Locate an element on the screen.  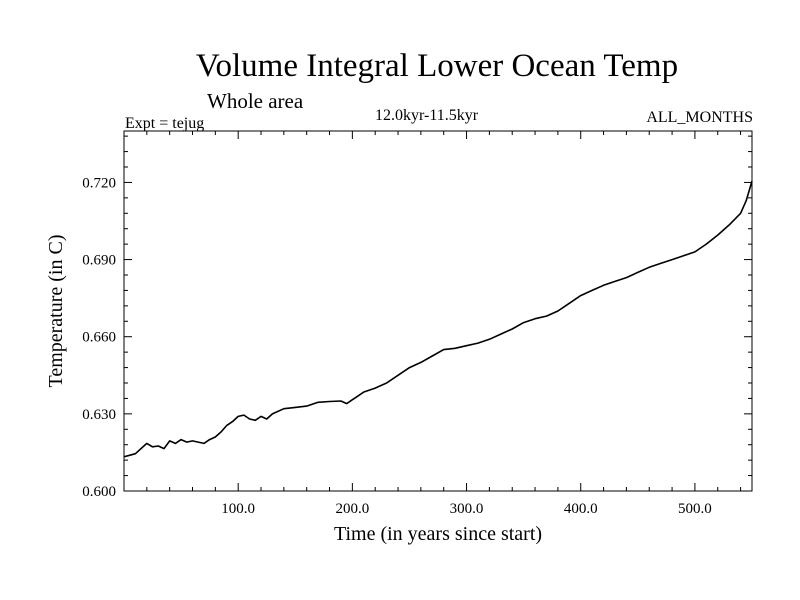
y-tick-label: 0.690 is located at coordinates (99, 261).